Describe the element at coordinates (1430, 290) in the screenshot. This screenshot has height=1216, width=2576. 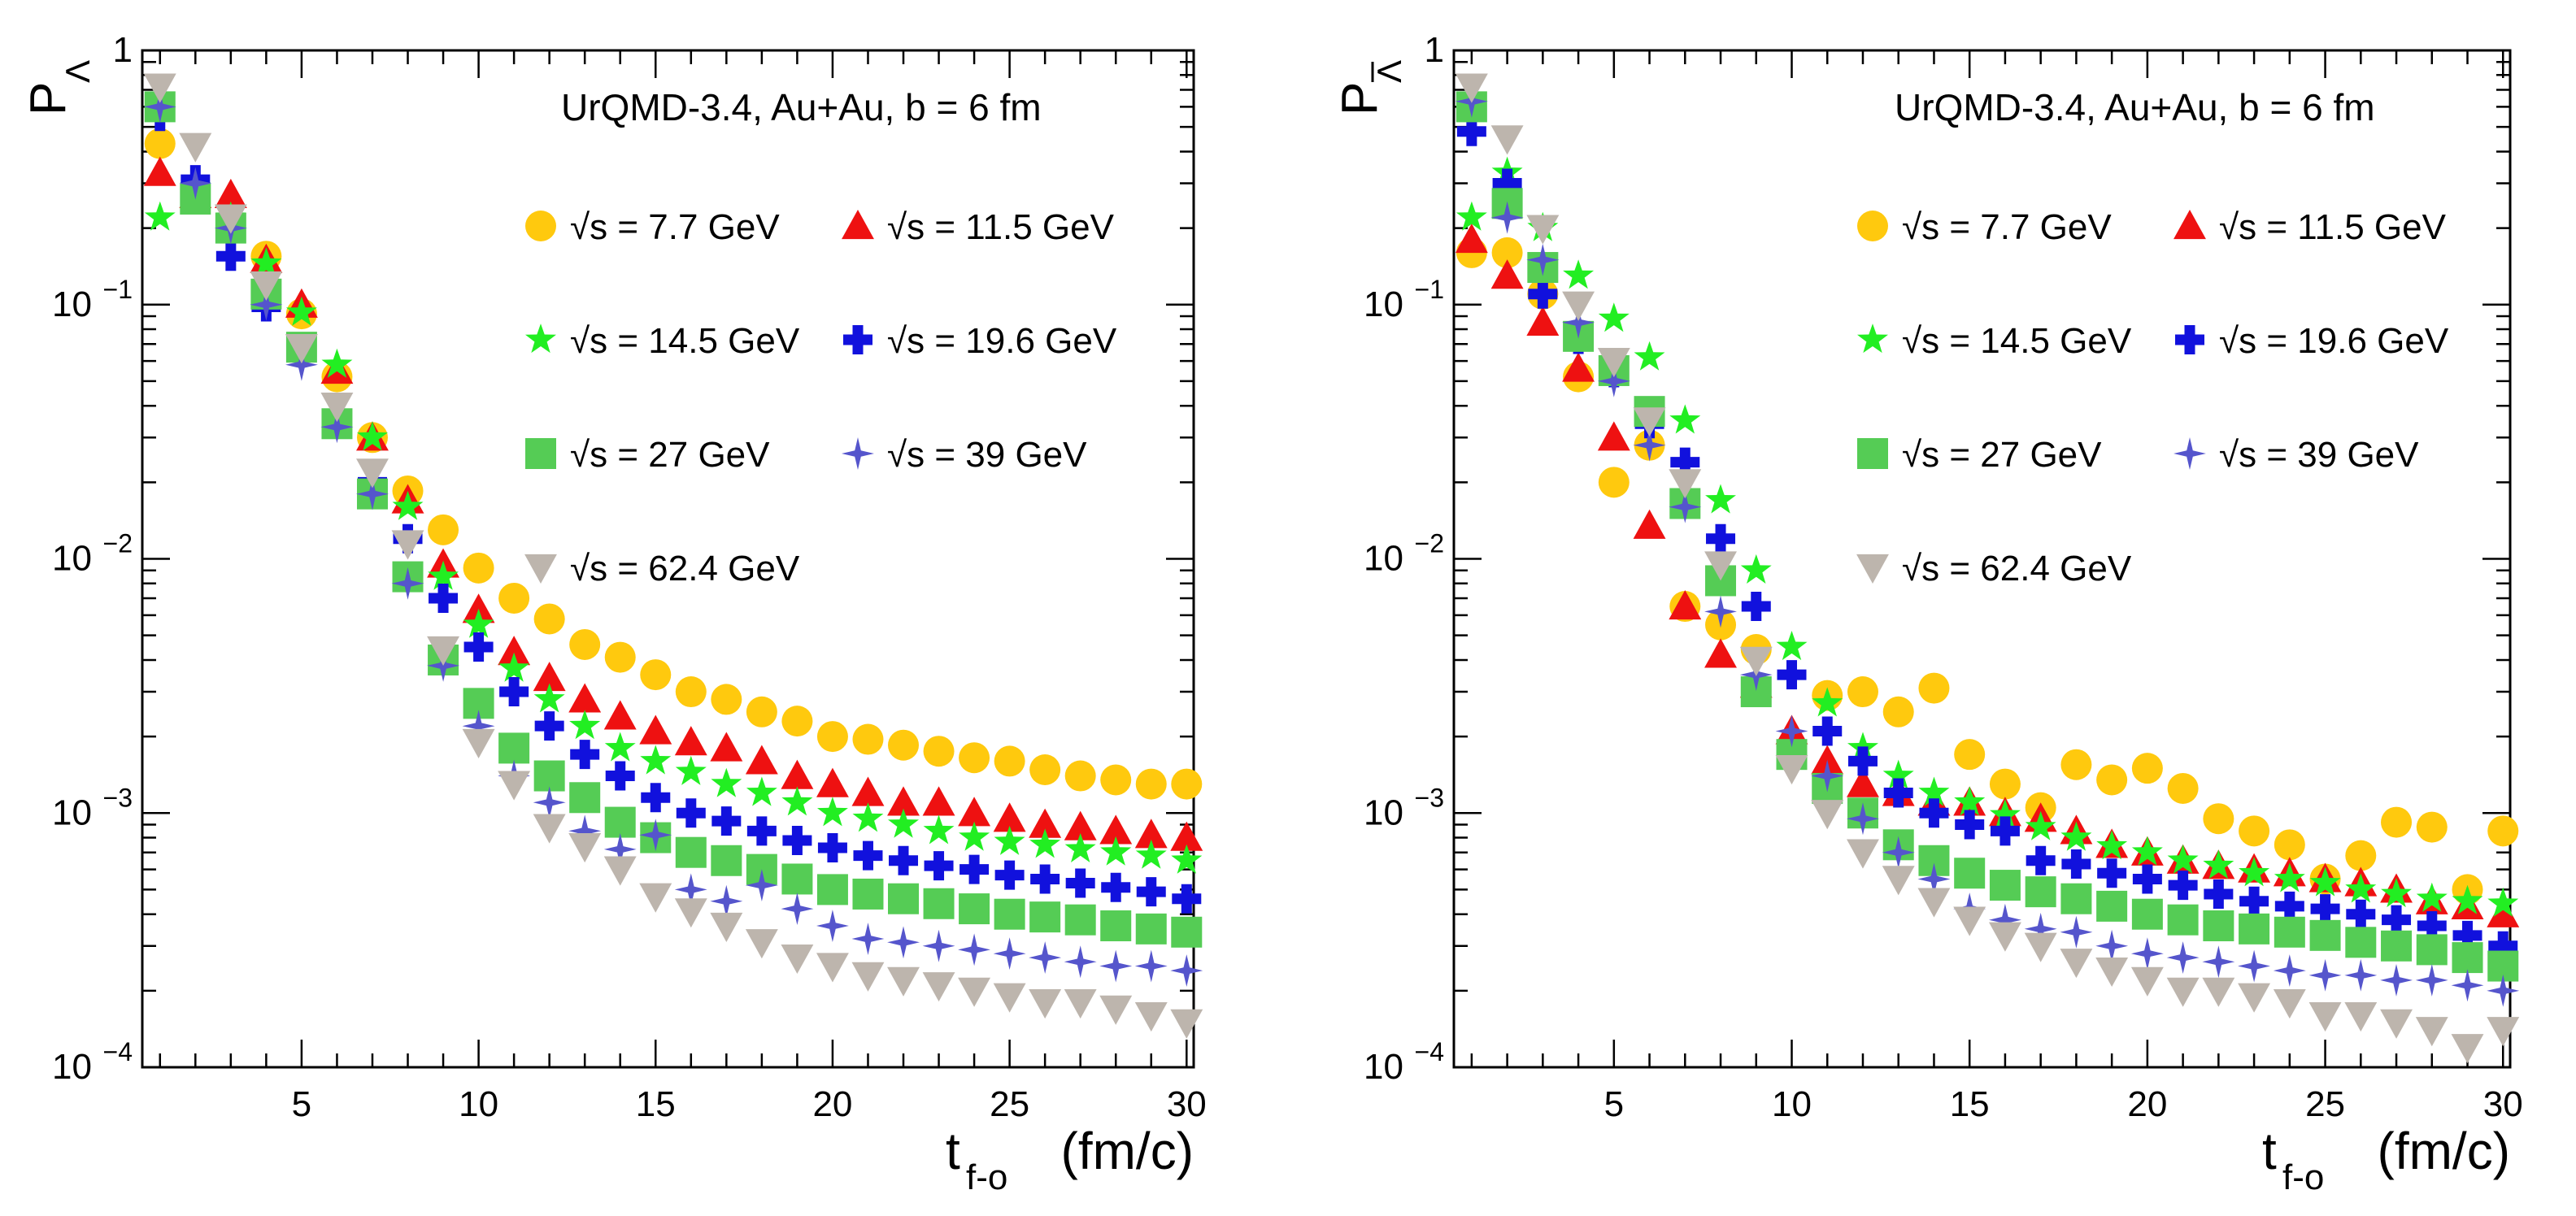
I see `y-tick-label-exponent: −1` at that location.